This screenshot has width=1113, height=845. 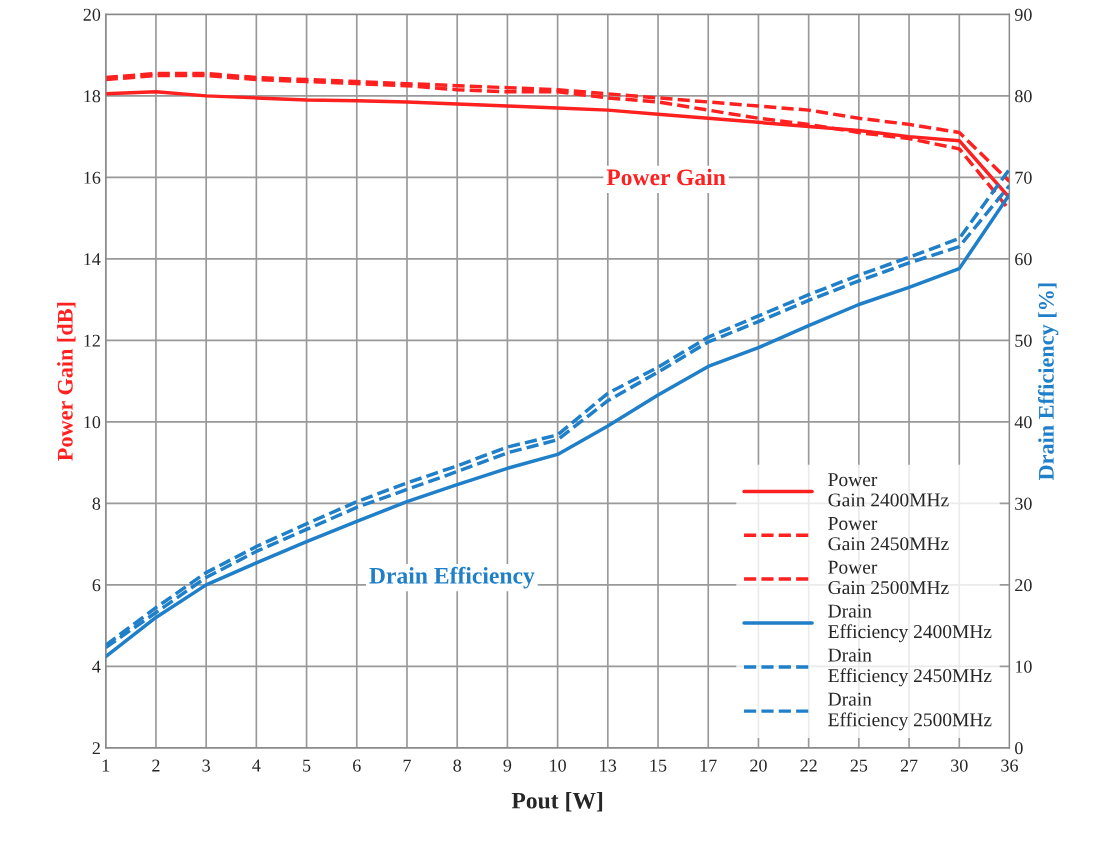 What do you see at coordinates (1023, 340) in the screenshot?
I see `y2-tick-label: 50` at bounding box center [1023, 340].